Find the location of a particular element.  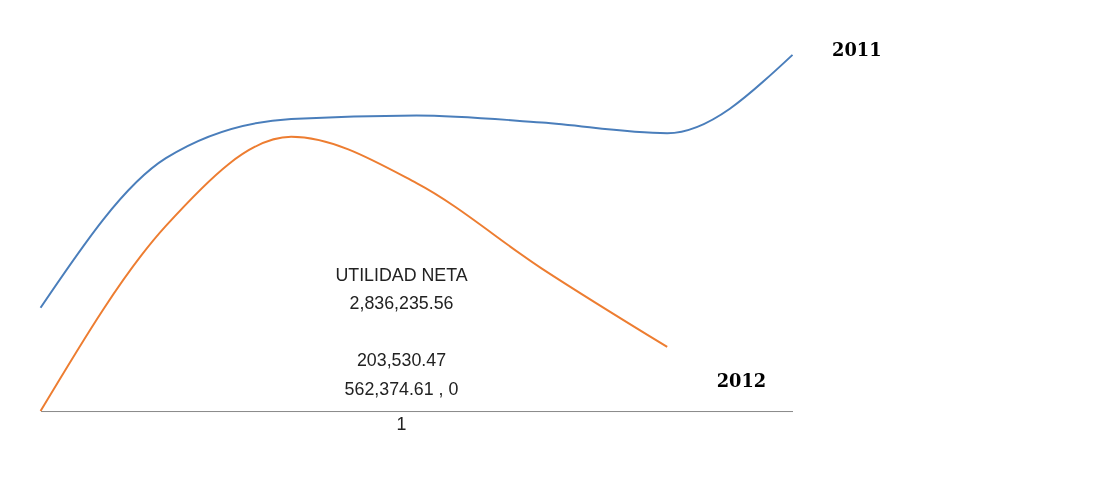

annotation: 2,836,235.56 is located at coordinates (401, 303).